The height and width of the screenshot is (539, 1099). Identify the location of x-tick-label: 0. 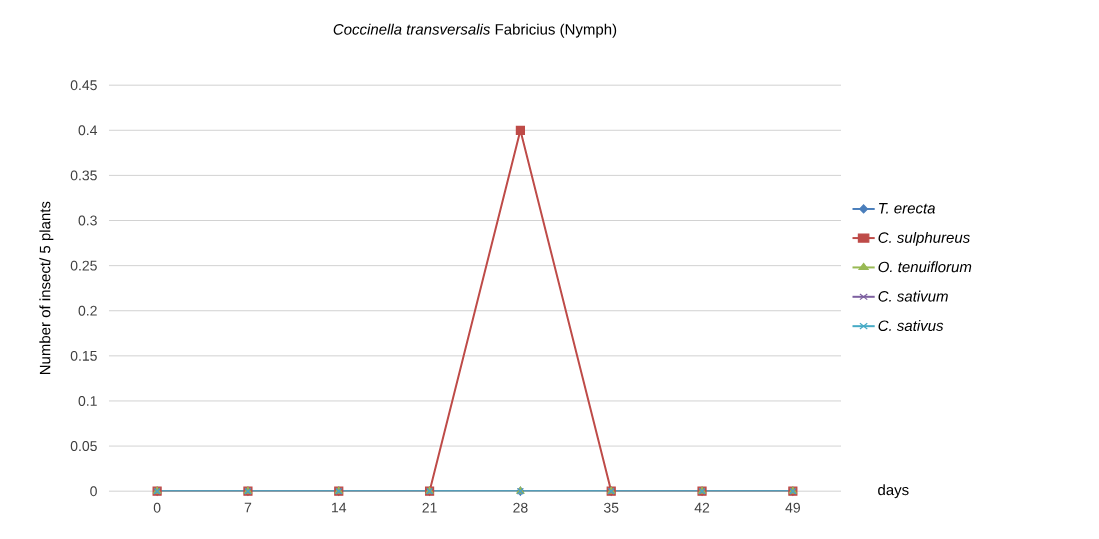
(157, 507).